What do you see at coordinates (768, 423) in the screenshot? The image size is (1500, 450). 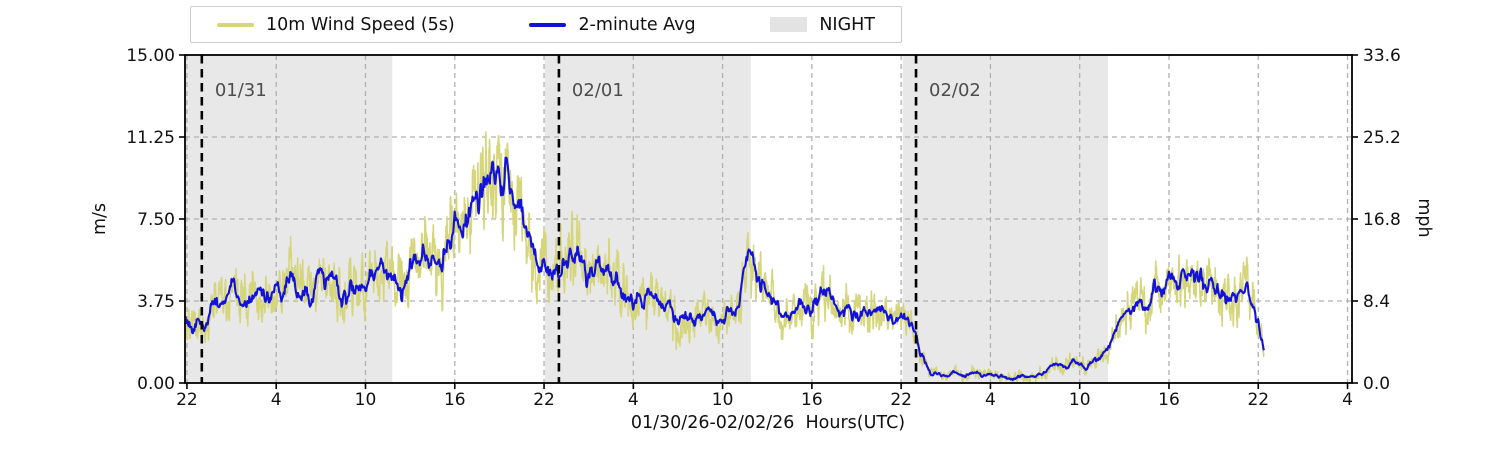 I see `x-axis-label: 01/30/26-02/02/26 Hours(UTC)` at bounding box center [768, 423].